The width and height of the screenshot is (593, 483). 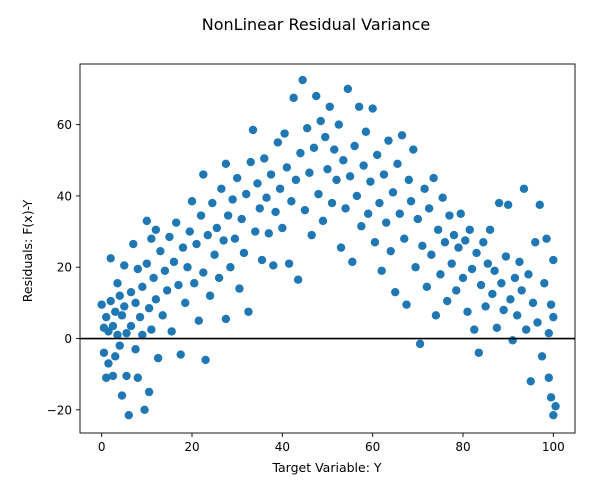 What do you see at coordinates (59, 410) in the screenshot?
I see `y-tick-label: −20` at bounding box center [59, 410].